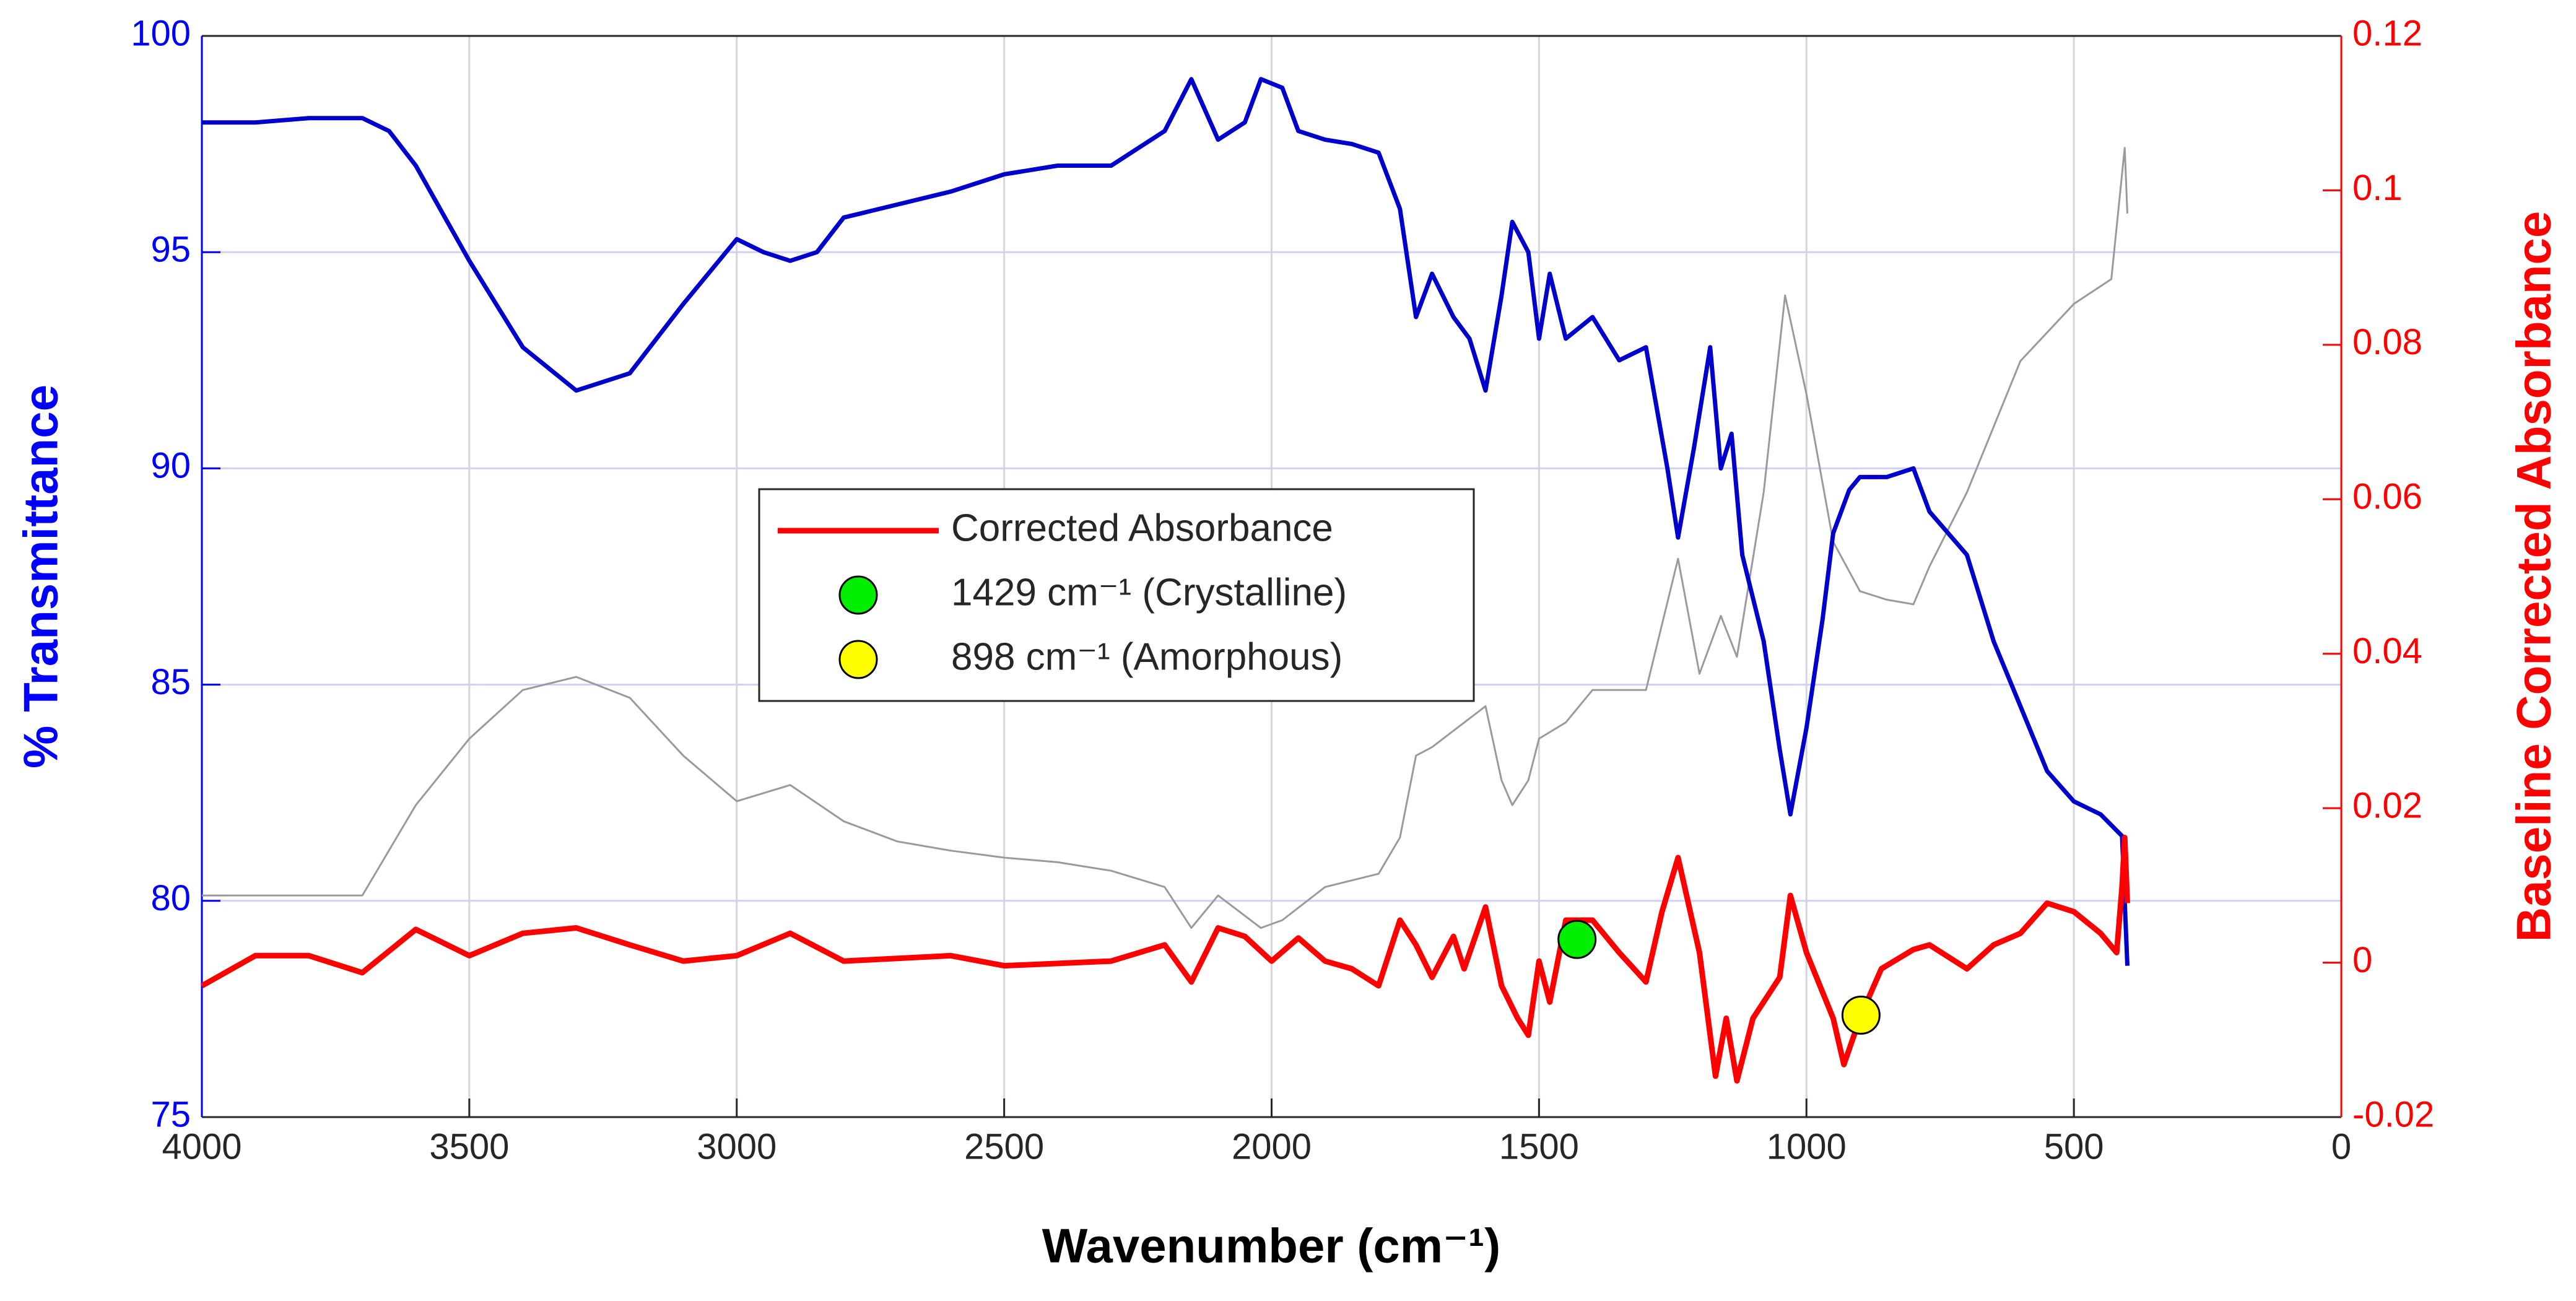 Image resolution: width=2576 pixels, height=1301 pixels. Describe the element at coordinates (2387, 805) in the screenshot. I see `y2-tick-label: 0.02` at that location.